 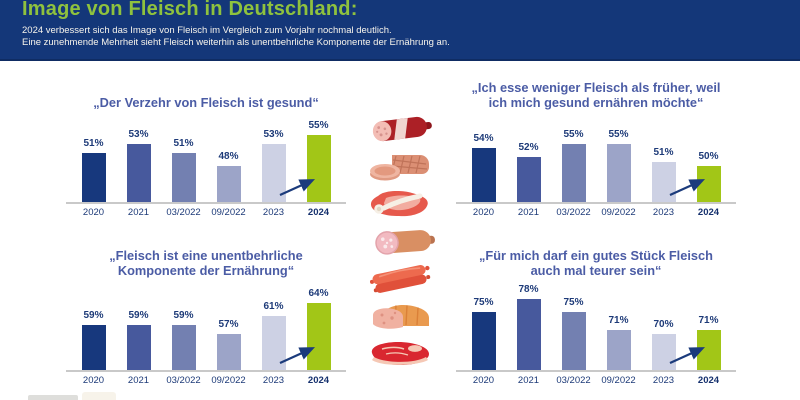 I want to click on bar-2023: 61%, so click(x=273, y=335).